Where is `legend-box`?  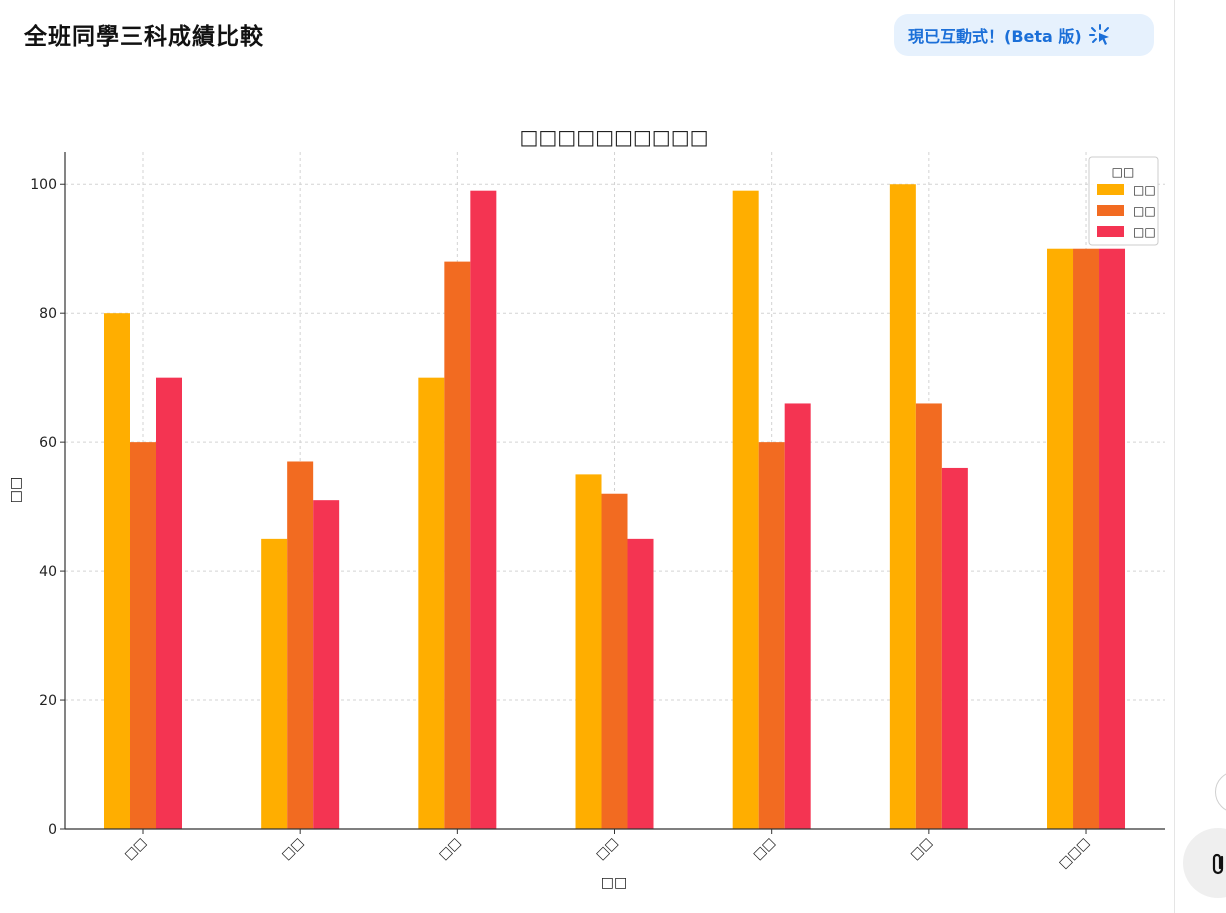 legend-box is located at coordinates (1123, 201).